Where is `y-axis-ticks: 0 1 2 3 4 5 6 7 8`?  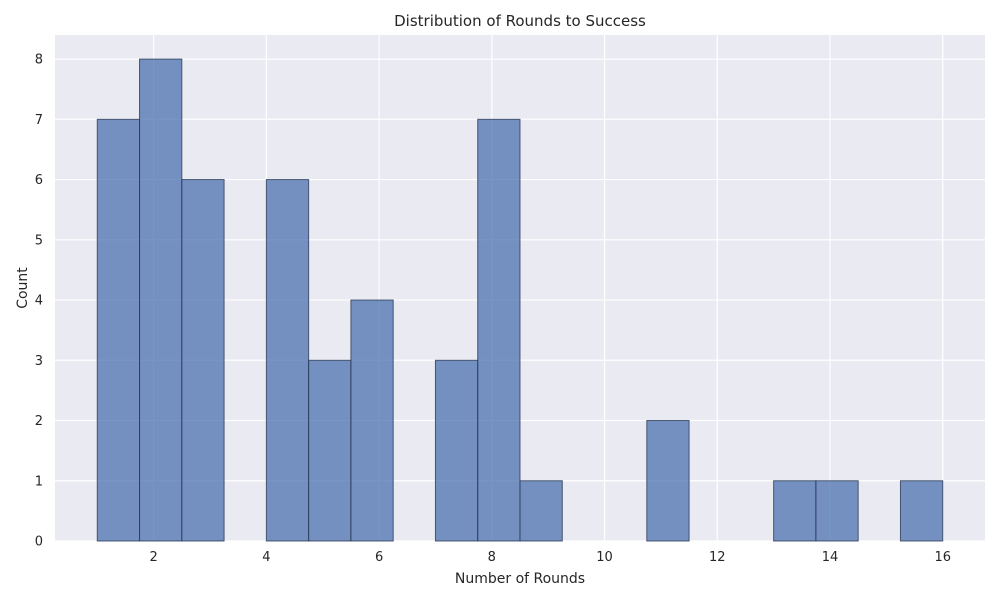 y-axis-ticks: 0 1 2 3 4 5 6 7 8 is located at coordinates (39, 301).